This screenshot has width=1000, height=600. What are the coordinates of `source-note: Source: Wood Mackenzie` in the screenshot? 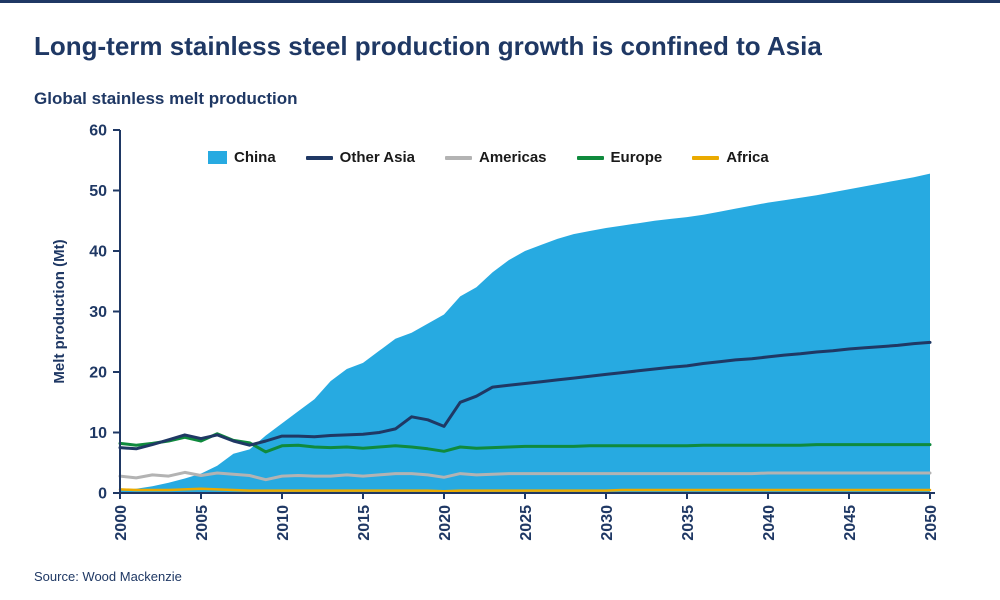 It's located at (108, 576).